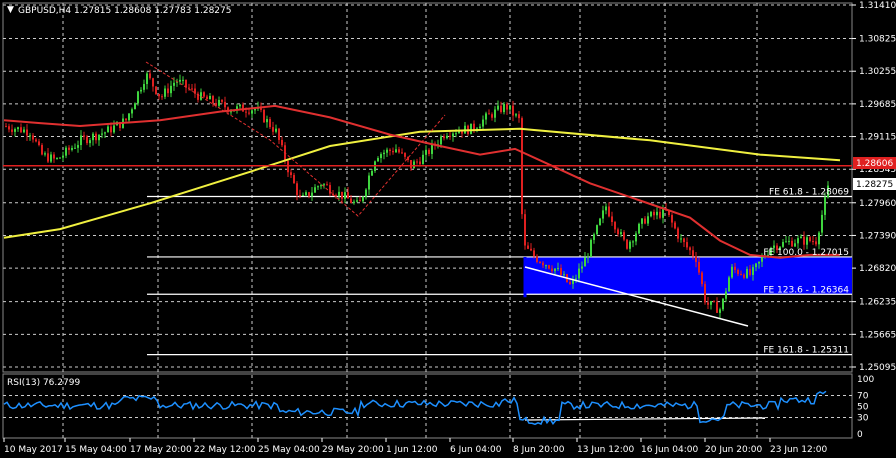 This screenshot has height=458, width=896. Describe the element at coordinates (863, 419) in the screenshot. I see `rsi-tick-label: 30` at that location.